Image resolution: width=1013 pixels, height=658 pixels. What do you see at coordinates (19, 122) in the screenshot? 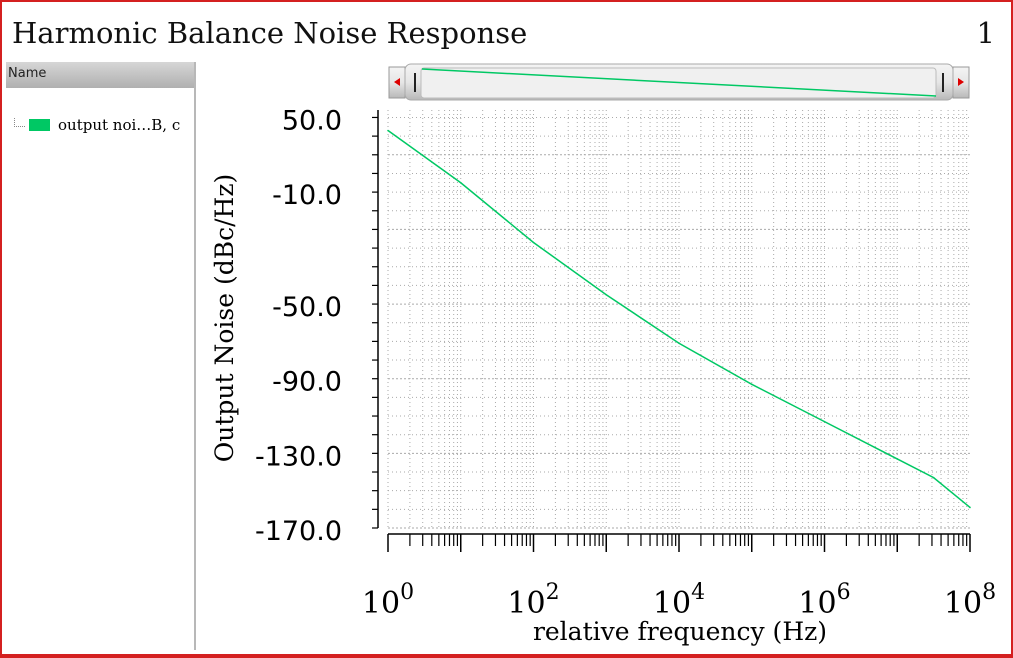
I see `tree-connector-icon` at bounding box center [19, 122].